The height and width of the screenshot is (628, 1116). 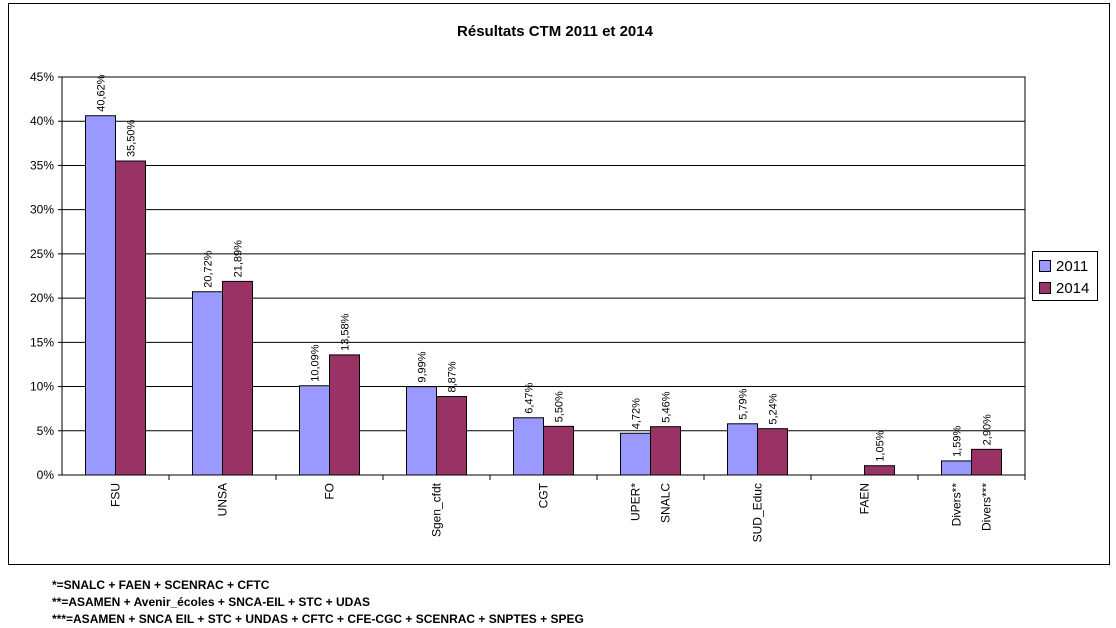 What do you see at coordinates (42, 77) in the screenshot?
I see `y-tick-label: 45%` at bounding box center [42, 77].